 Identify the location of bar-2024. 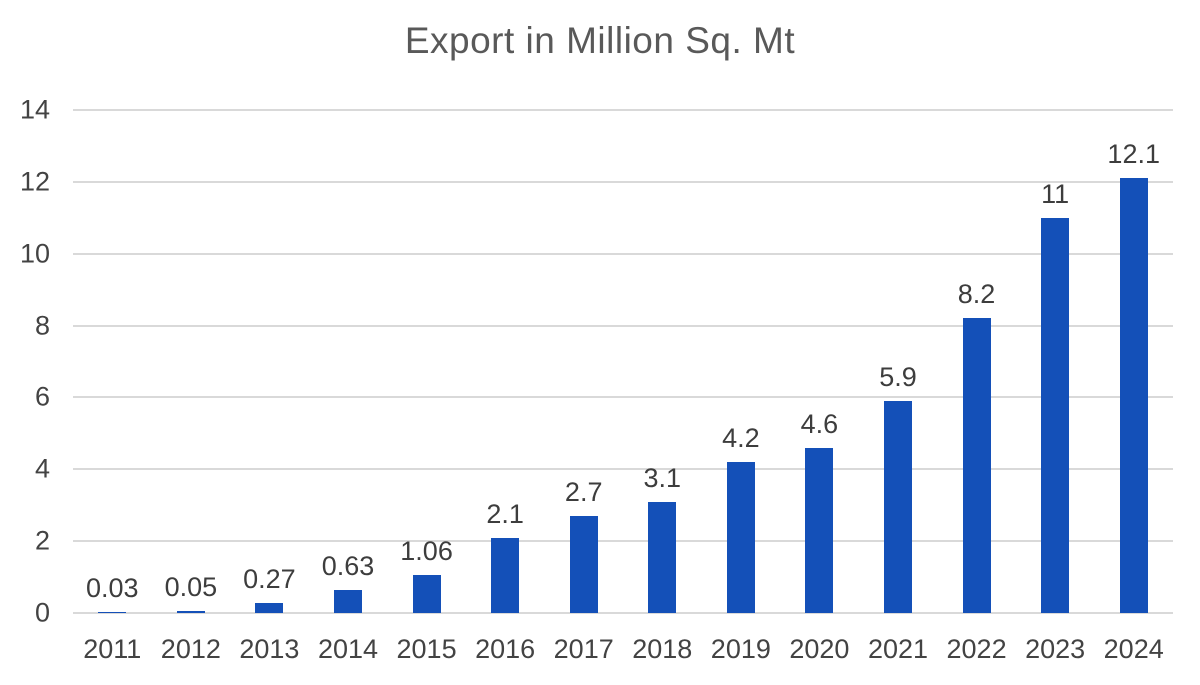
(1133, 395).